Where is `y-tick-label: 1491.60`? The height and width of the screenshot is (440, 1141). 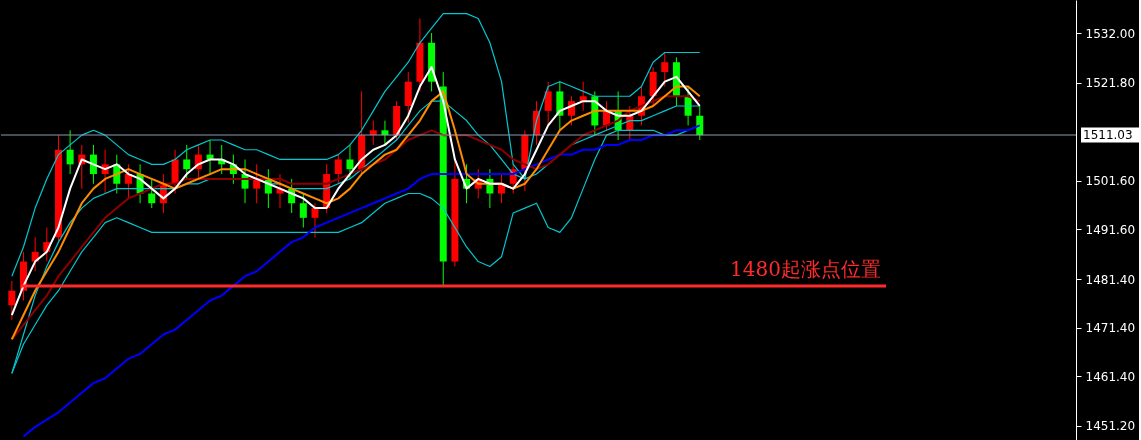
y-tick-label: 1491.60 is located at coordinates (1110, 229).